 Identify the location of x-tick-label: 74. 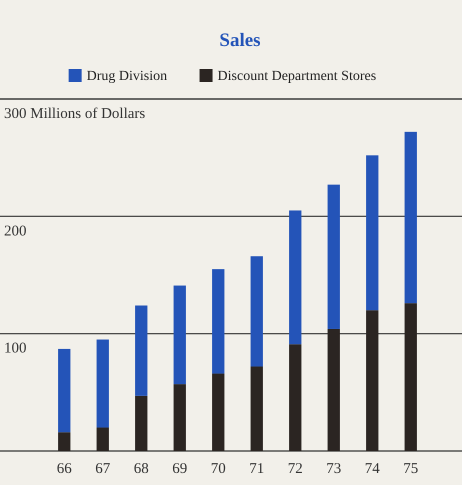
(372, 469).